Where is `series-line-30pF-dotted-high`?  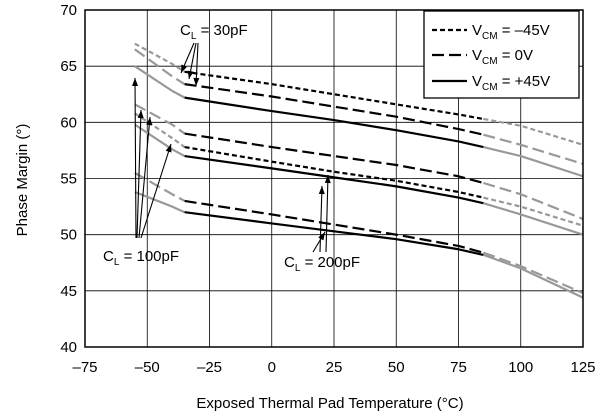
series-line-30pF-dotted-high is located at coordinates (533, 131).